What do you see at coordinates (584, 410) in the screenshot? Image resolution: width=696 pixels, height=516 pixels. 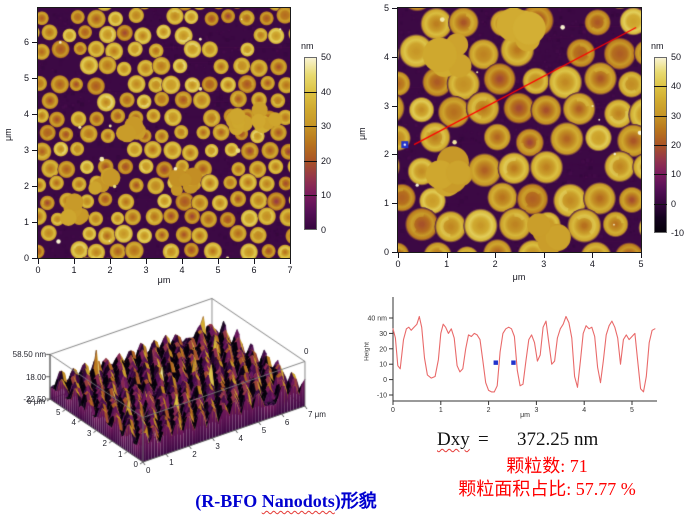 I see `profile-x-tick-label: 4` at bounding box center [584, 410].